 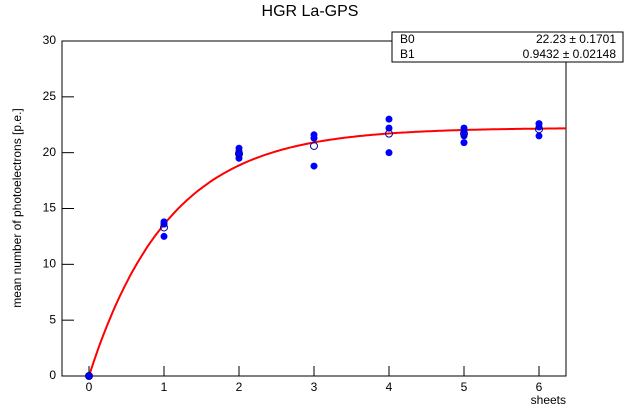 What do you see at coordinates (164, 387) in the screenshot?
I see `x-tick-label: 1` at bounding box center [164, 387].